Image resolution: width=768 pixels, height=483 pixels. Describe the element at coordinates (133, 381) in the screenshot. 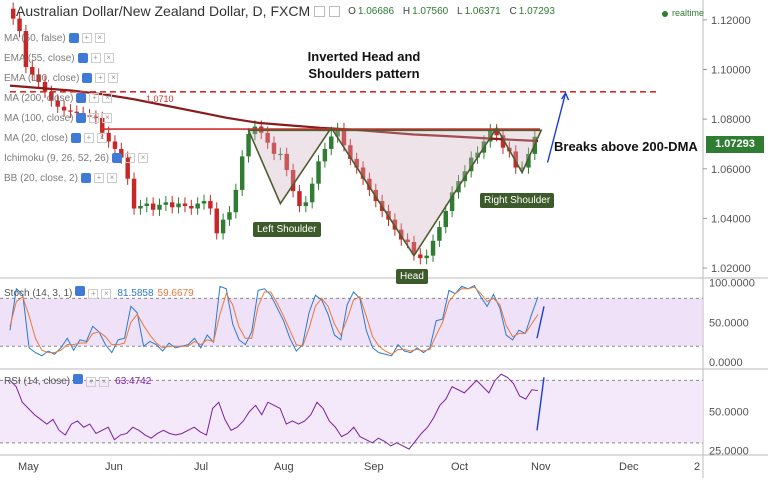

I see `rsi-value: 63.4742` at that location.